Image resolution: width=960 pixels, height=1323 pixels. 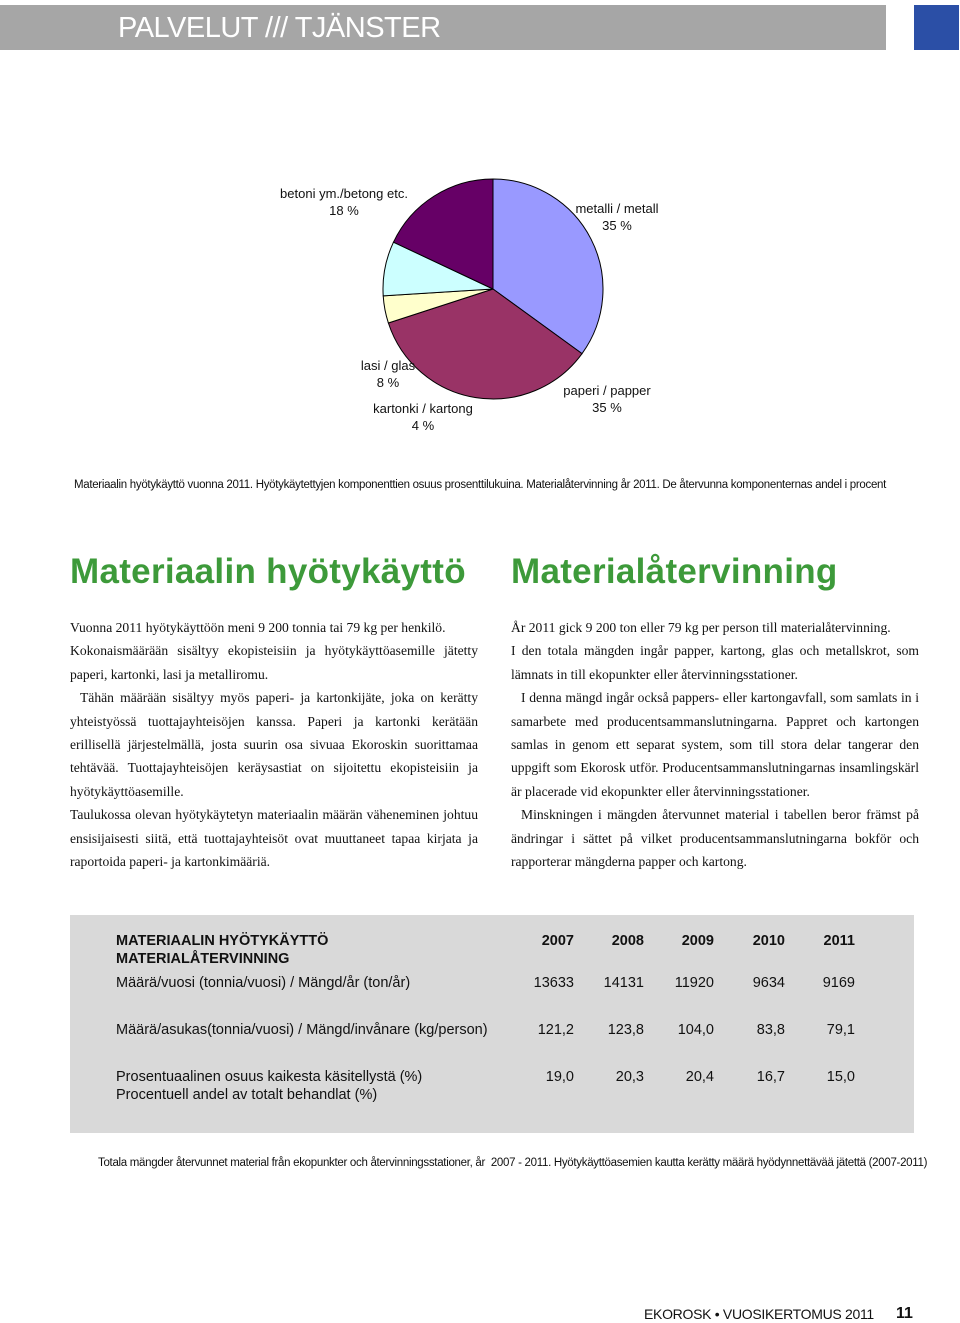 What do you see at coordinates (607, 390) in the screenshot?
I see `slice-name: paperi / papper` at bounding box center [607, 390].